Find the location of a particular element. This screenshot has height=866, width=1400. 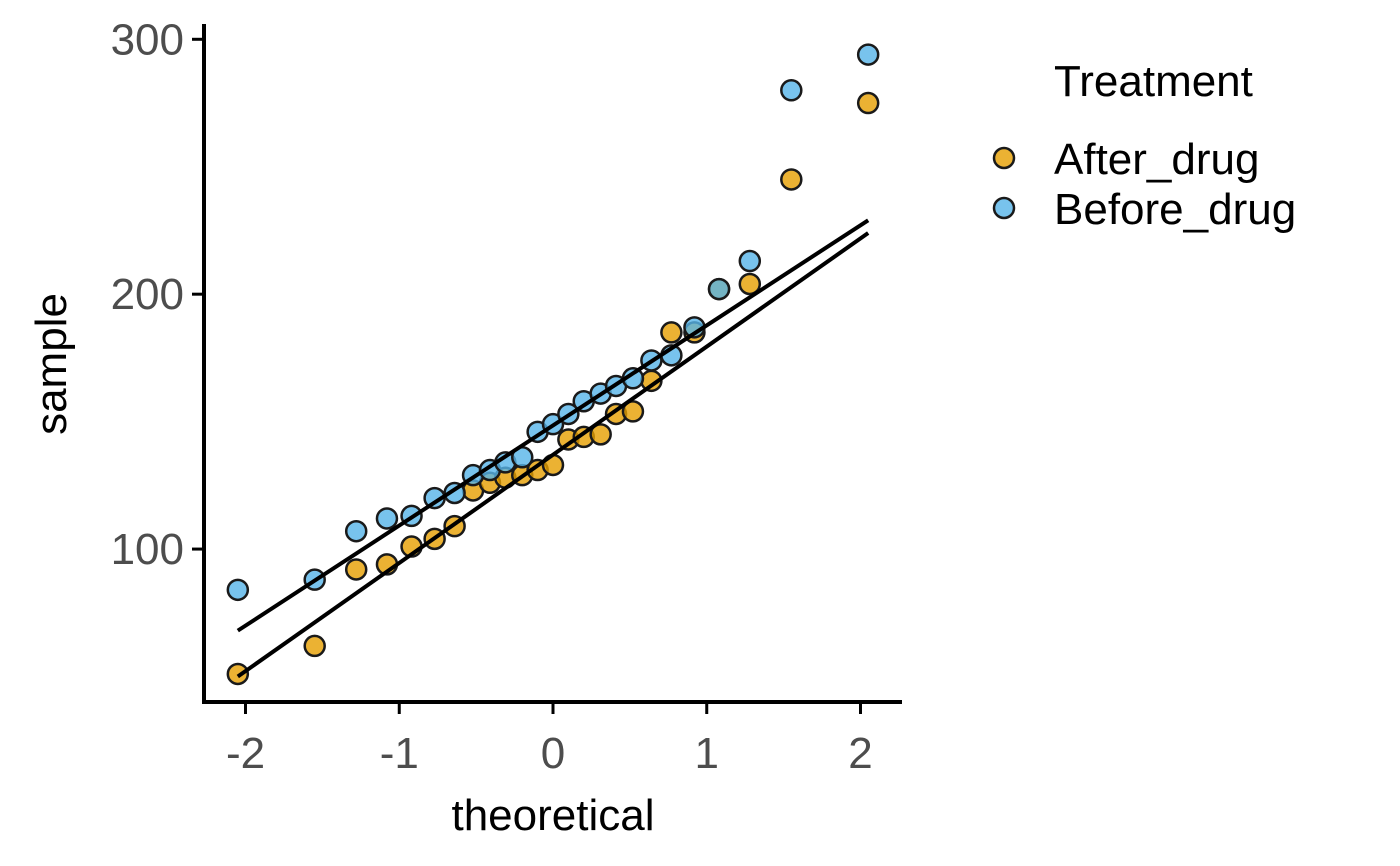

legend-label: After_drug is located at coordinates (1156, 159).